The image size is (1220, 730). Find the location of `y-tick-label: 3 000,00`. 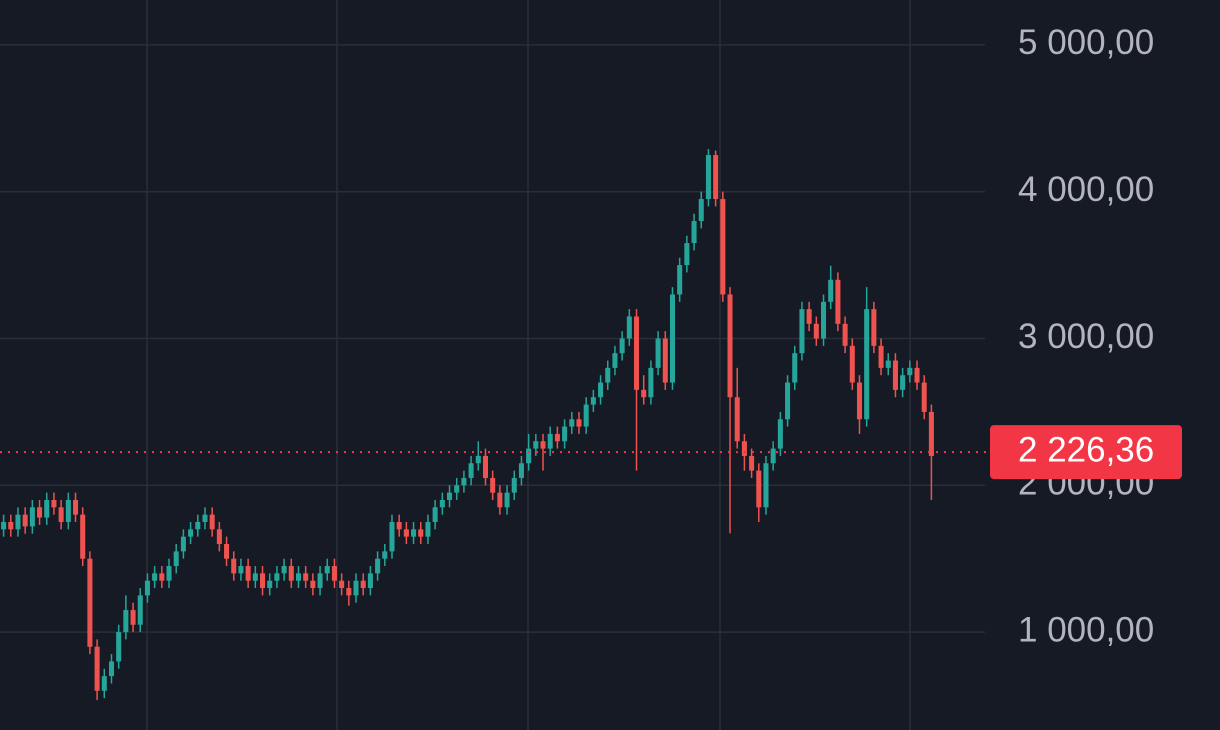

y-tick-label: 3 000,00 is located at coordinates (1086, 336).